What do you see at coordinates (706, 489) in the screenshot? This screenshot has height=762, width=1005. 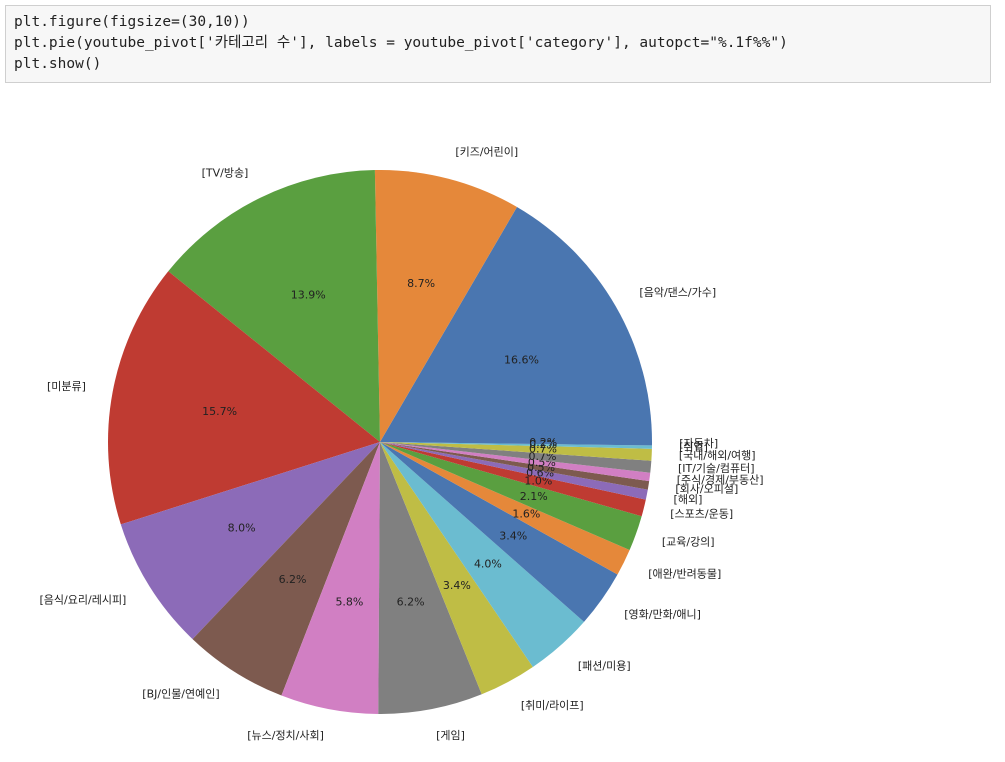 I see `slice-label: [회사/오피셜]` at bounding box center [706, 489].